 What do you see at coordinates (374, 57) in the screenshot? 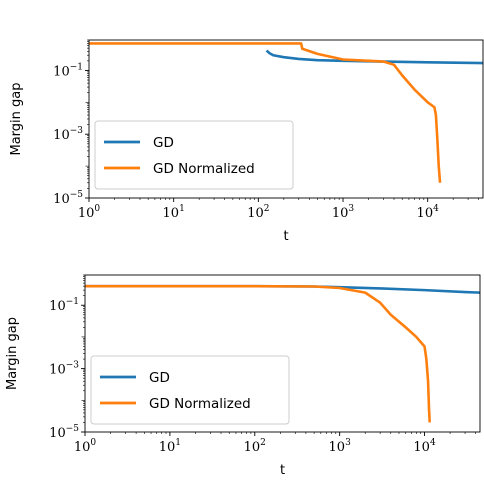
I see `series-line-gd` at bounding box center [374, 57].